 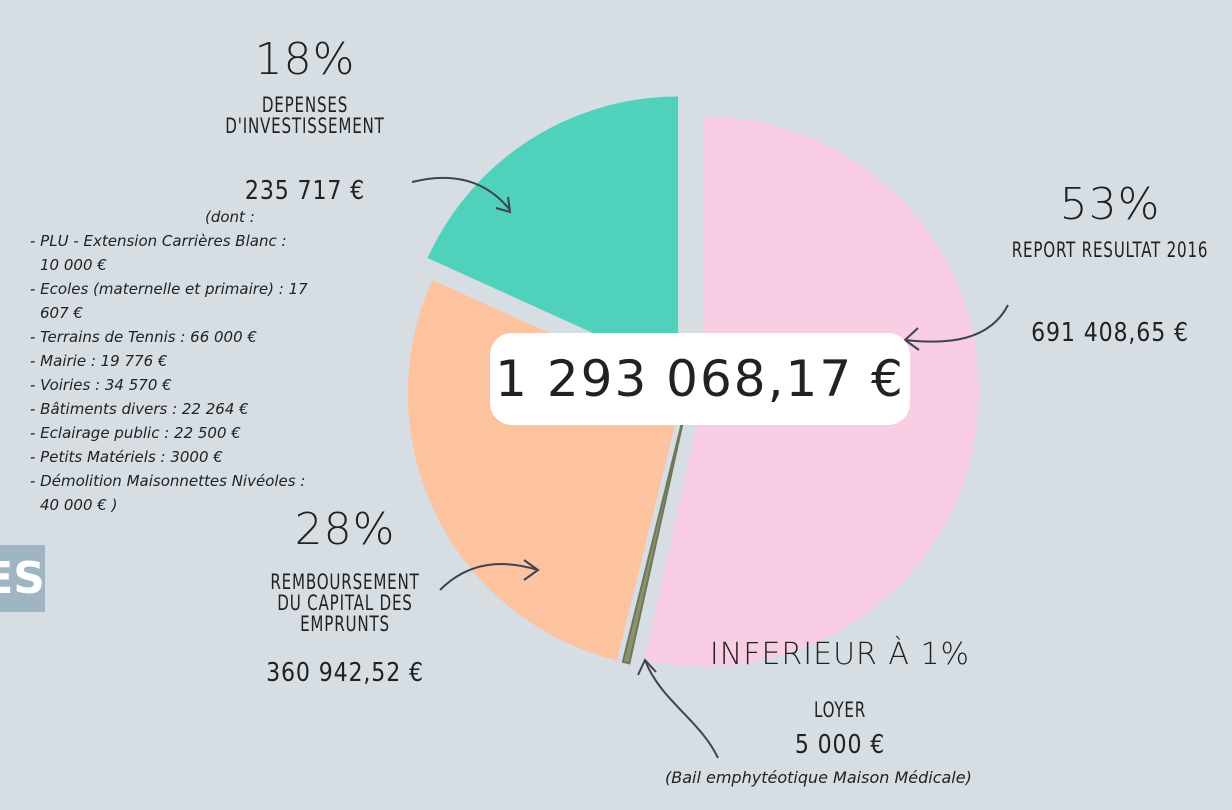 I want to click on percent-label: INFERIEUR À 1%, so click(x=840, y=654).